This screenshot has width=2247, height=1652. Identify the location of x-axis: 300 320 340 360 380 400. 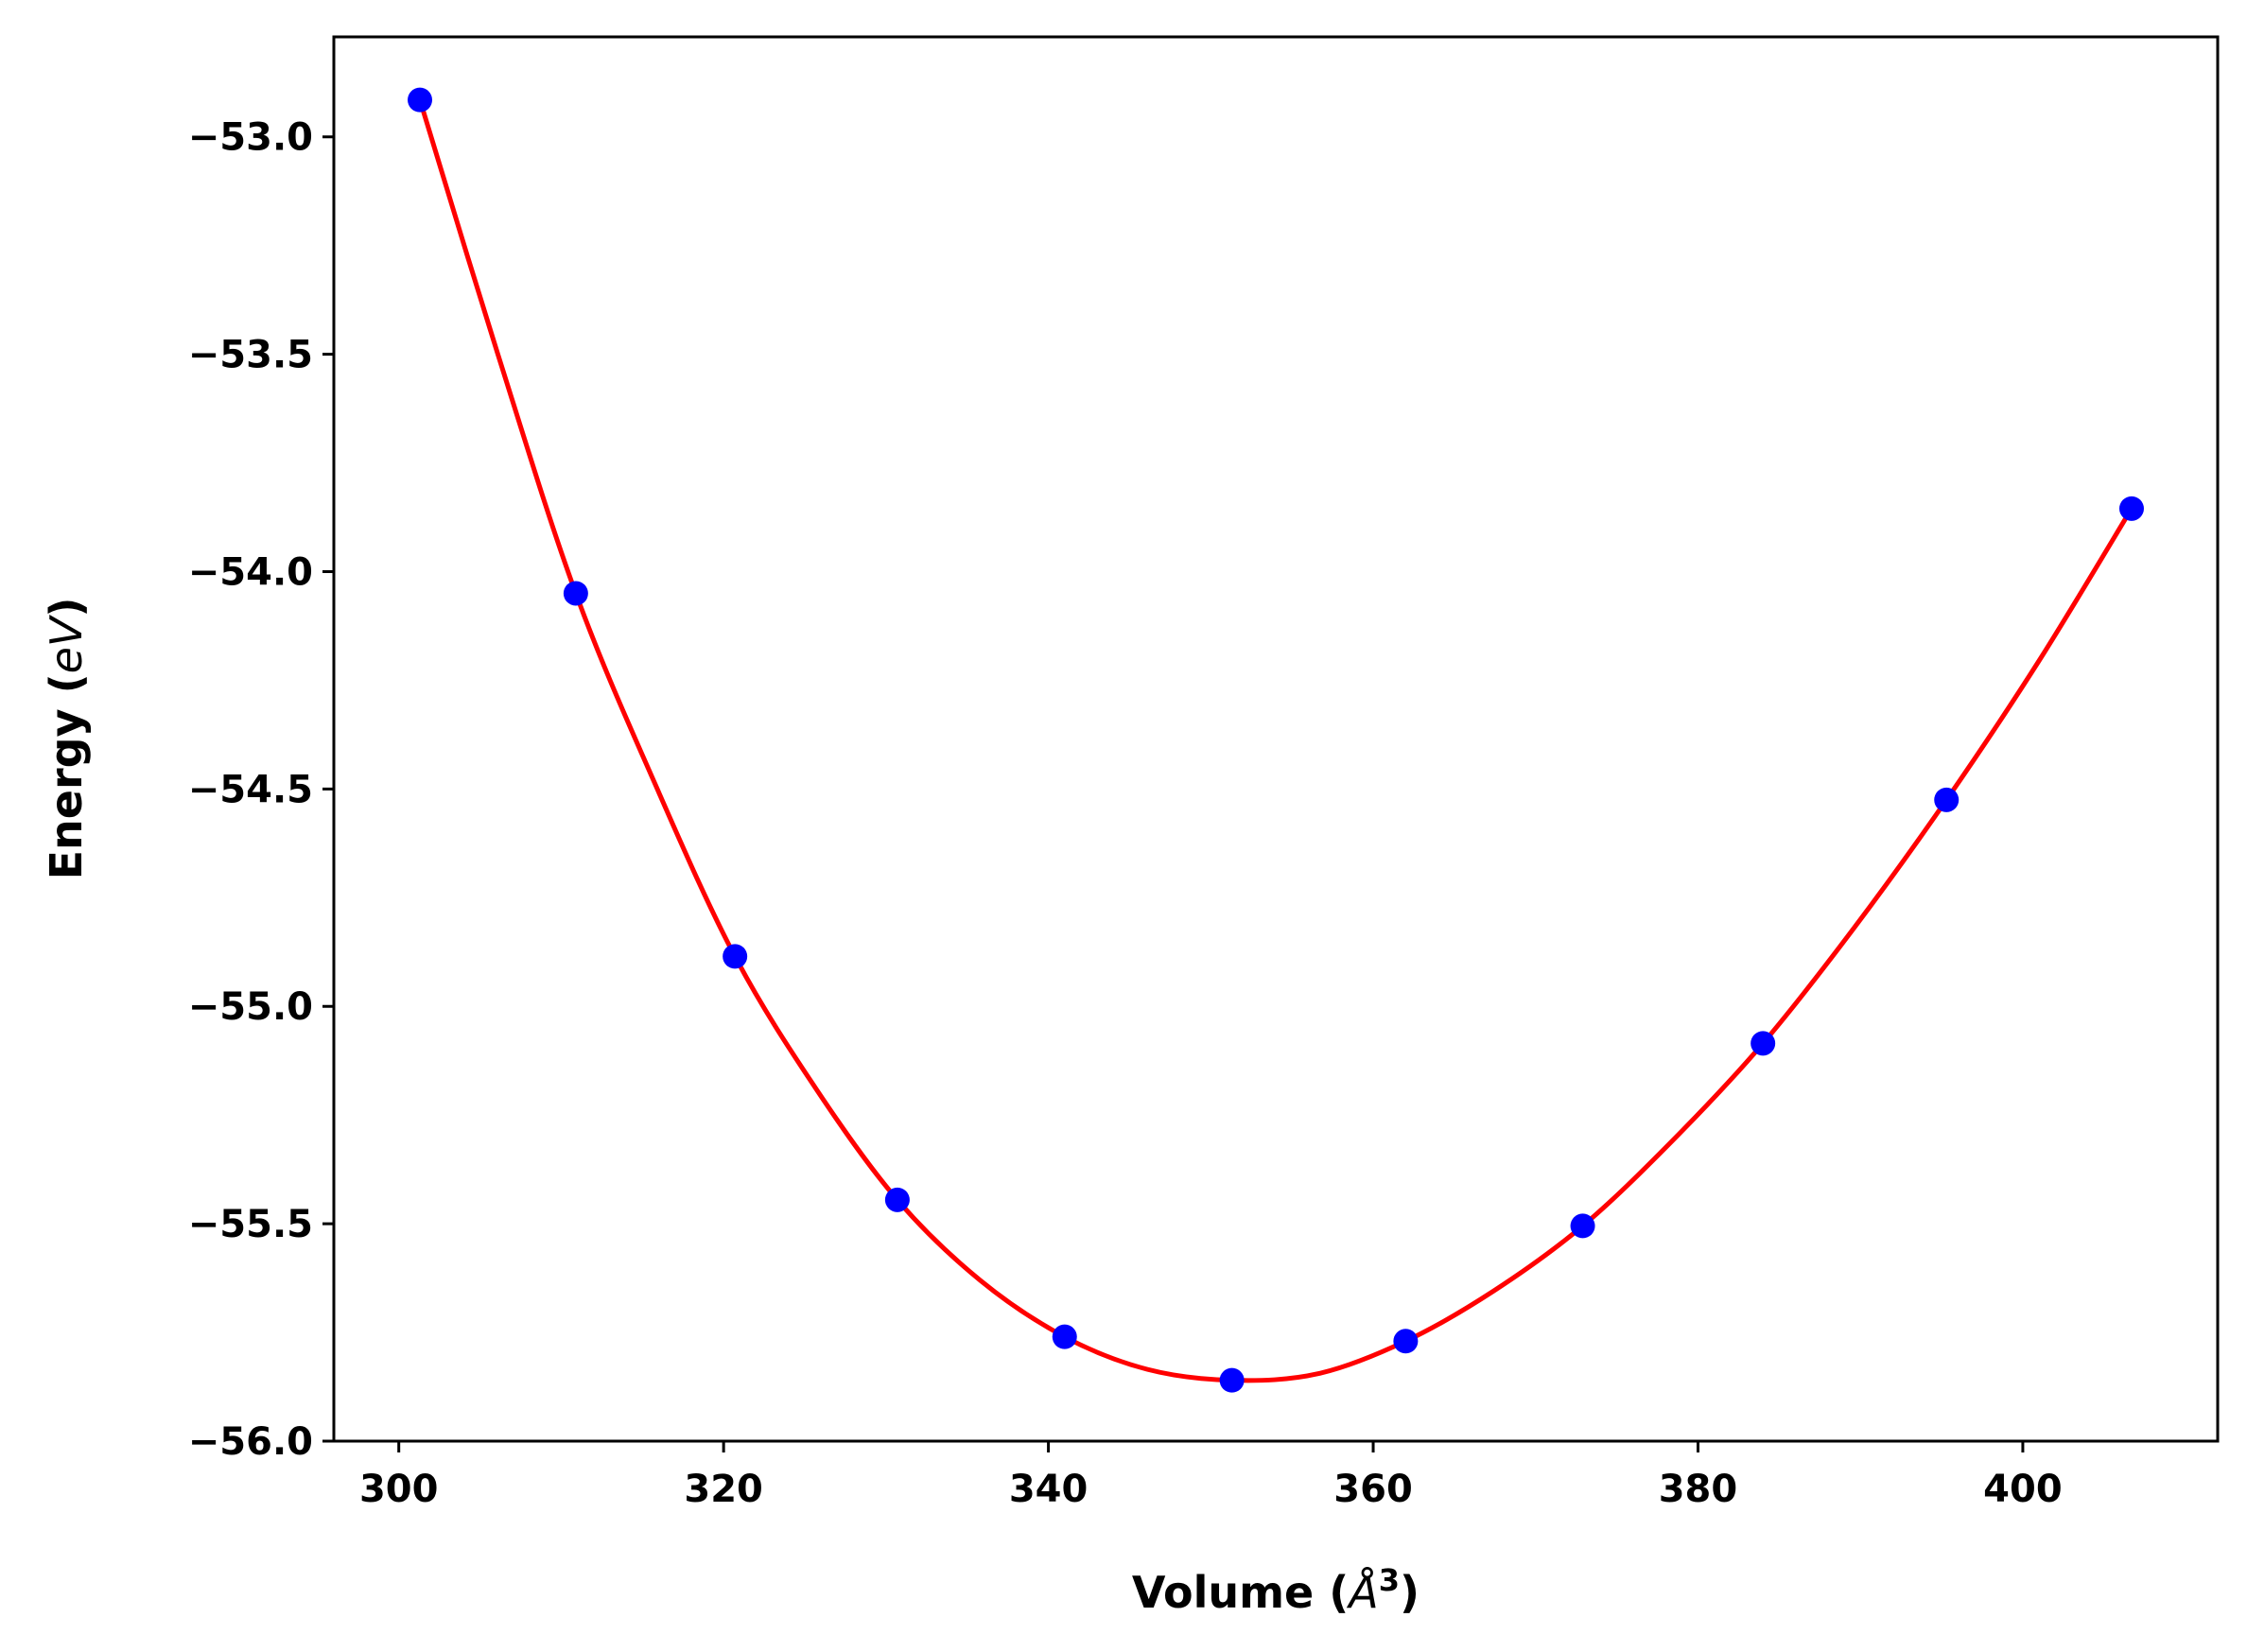
(1211, 1476).